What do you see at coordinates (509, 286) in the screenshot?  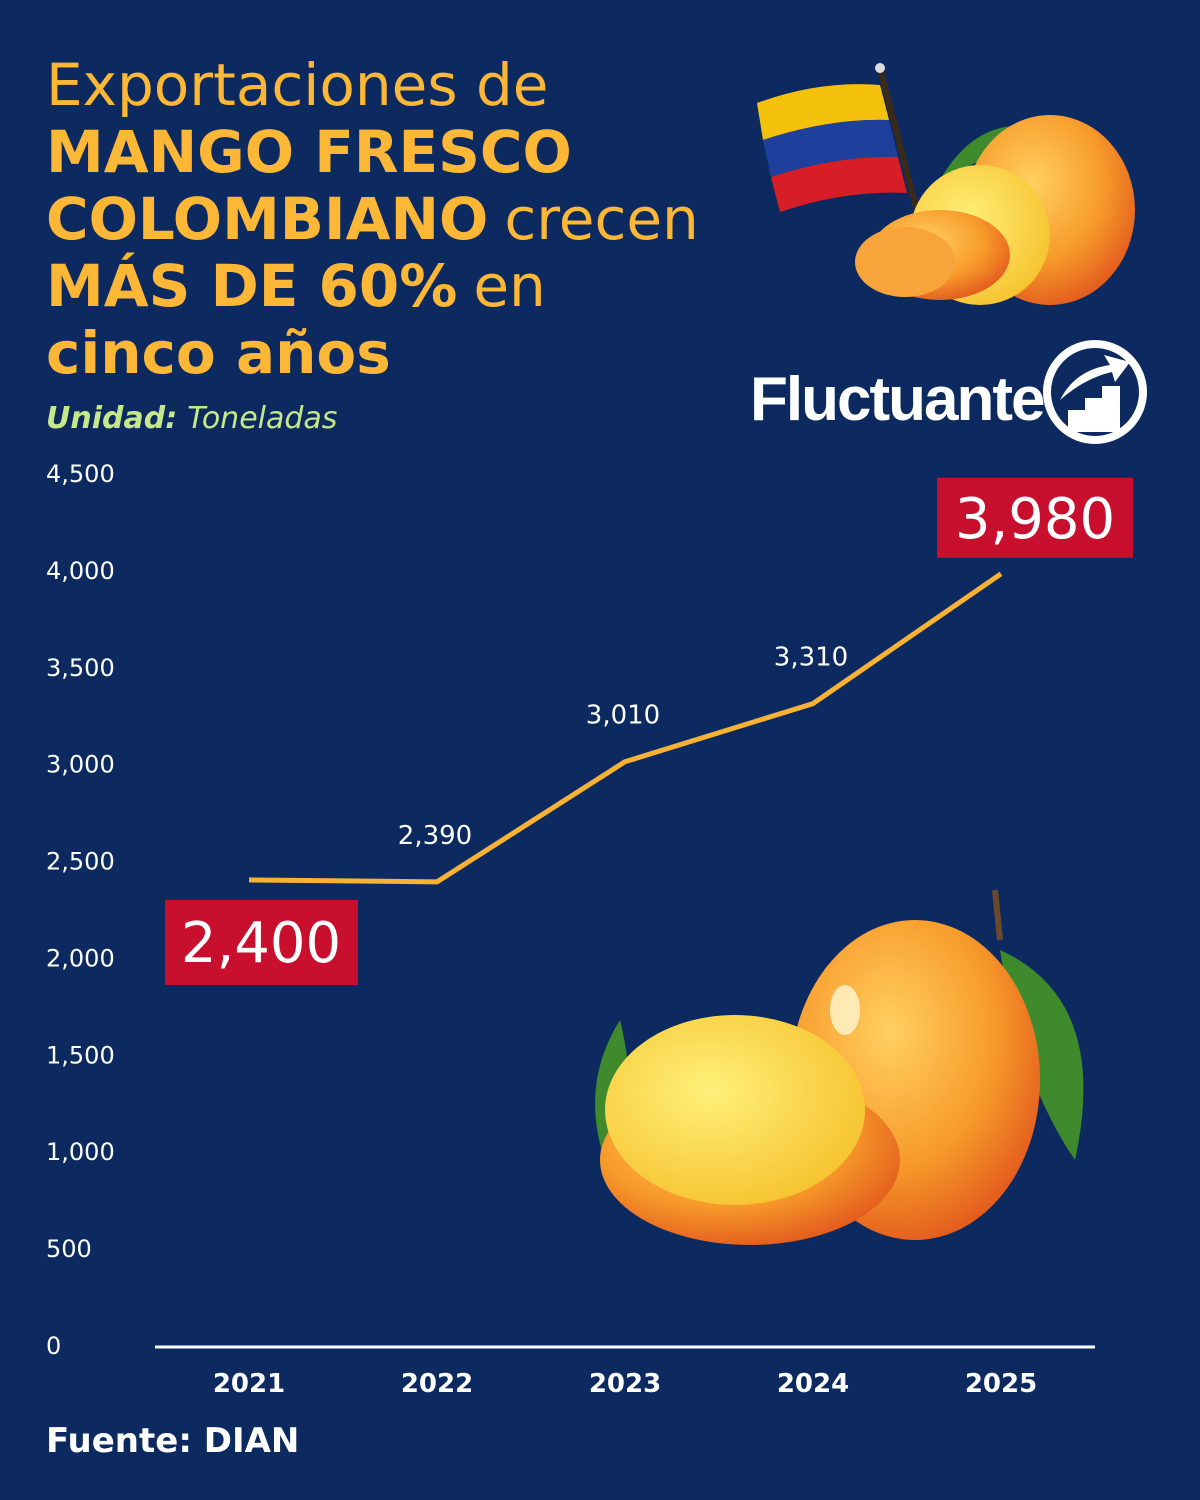 I see `title-segment: en` at bounding box center [509, 286].